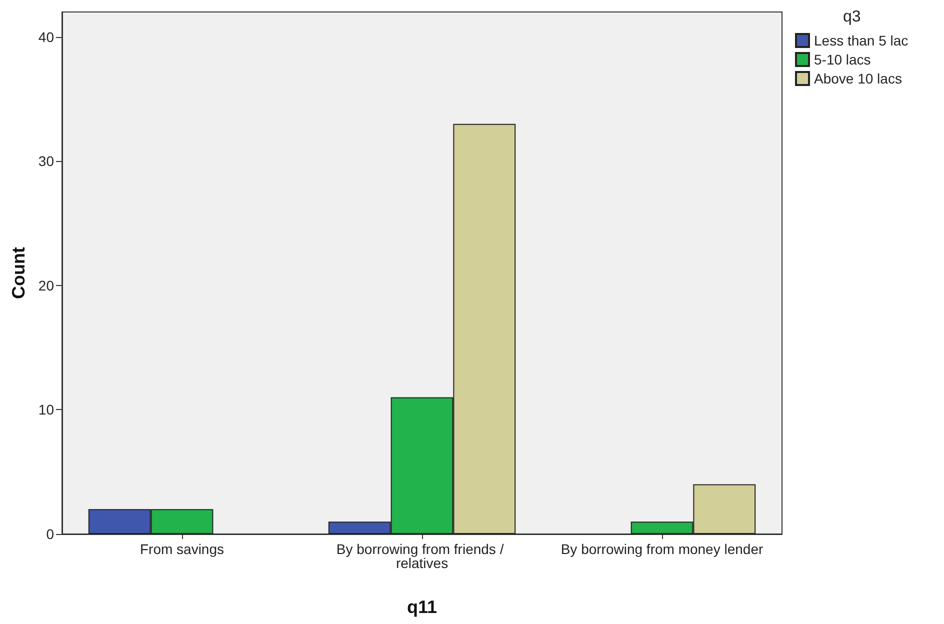 Image resolution: width=944 pixels, height=624 pixels. Describe the element at coordinates (50, 534) in the screenshot. I see `y-tick-label: 0` at that location.